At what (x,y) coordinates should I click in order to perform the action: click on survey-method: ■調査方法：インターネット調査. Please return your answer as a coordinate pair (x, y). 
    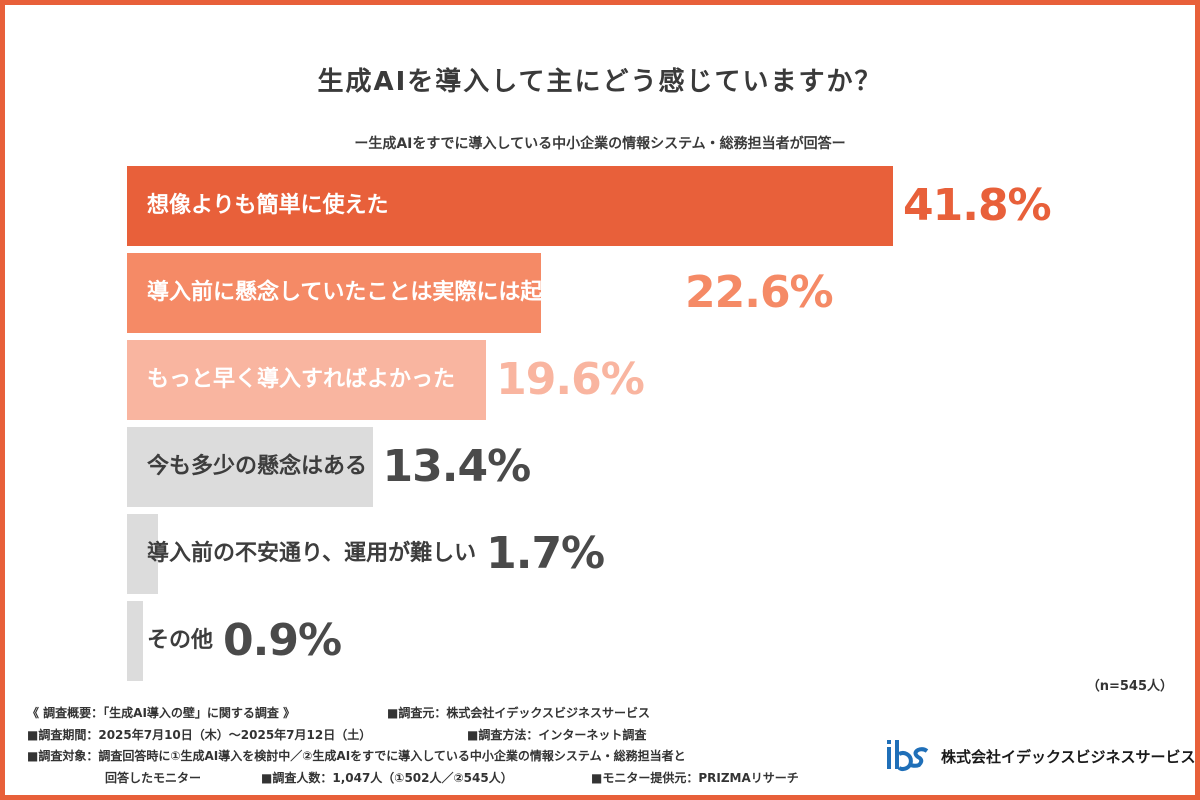
    Looking at the image, I should click on (557, 734).